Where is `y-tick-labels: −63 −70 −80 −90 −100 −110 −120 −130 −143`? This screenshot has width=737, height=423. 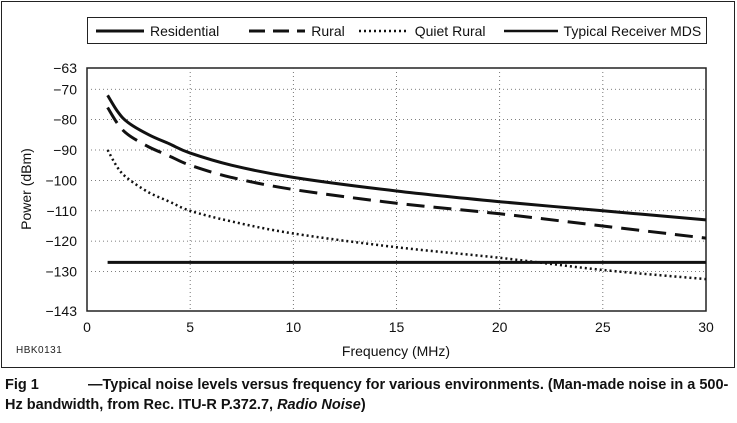 y-tick-labels: −63 −70 −80 −90 −100 −110 −120 −130 −143 is located at coordinates (61, 189).